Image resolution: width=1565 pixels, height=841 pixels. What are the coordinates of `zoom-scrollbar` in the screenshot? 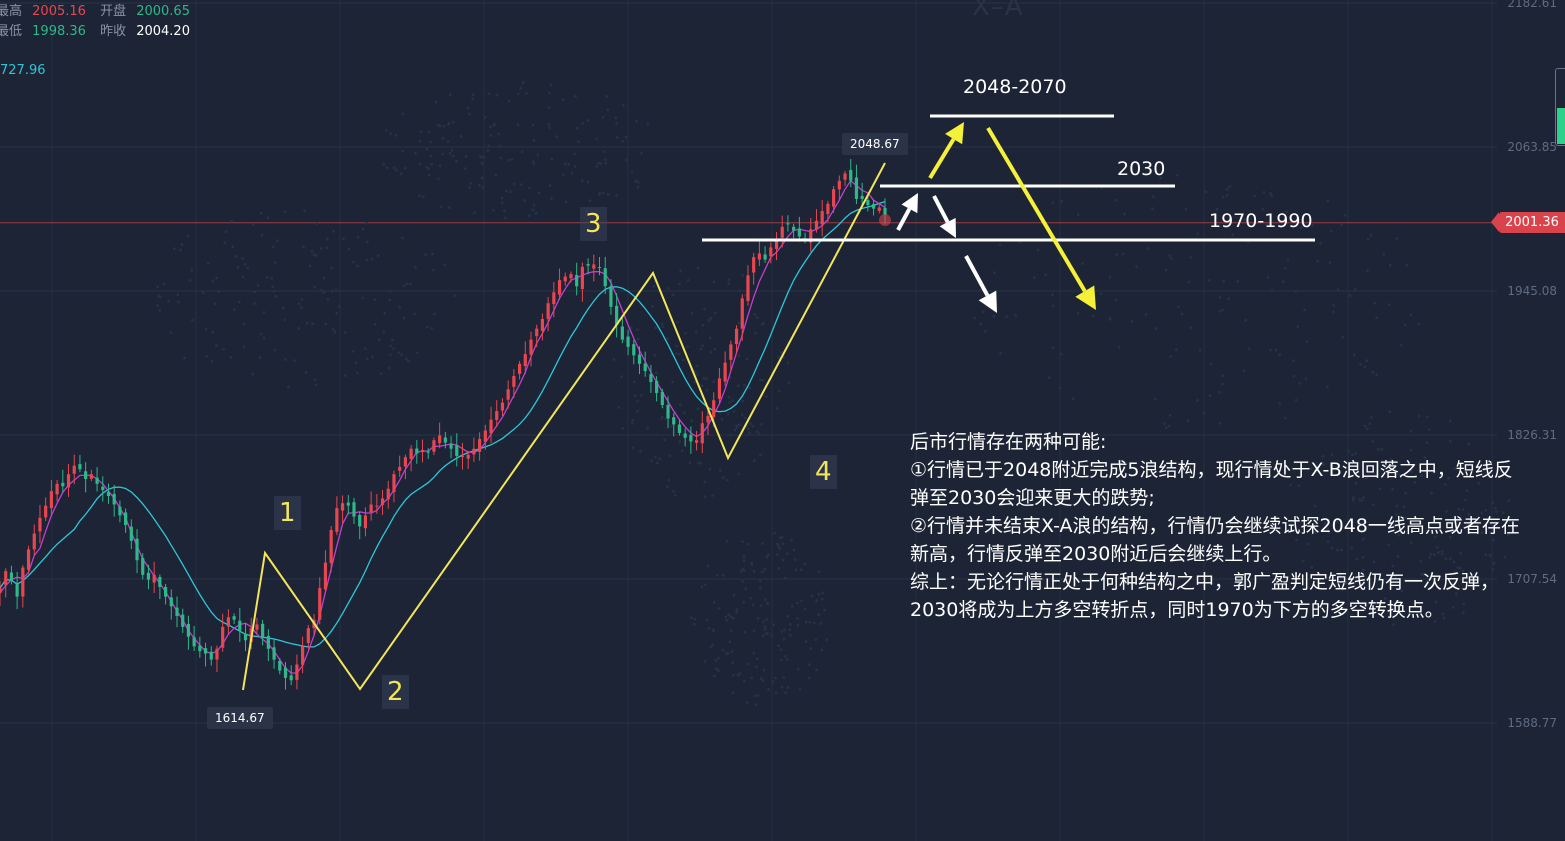 It's located at (1560, 107).